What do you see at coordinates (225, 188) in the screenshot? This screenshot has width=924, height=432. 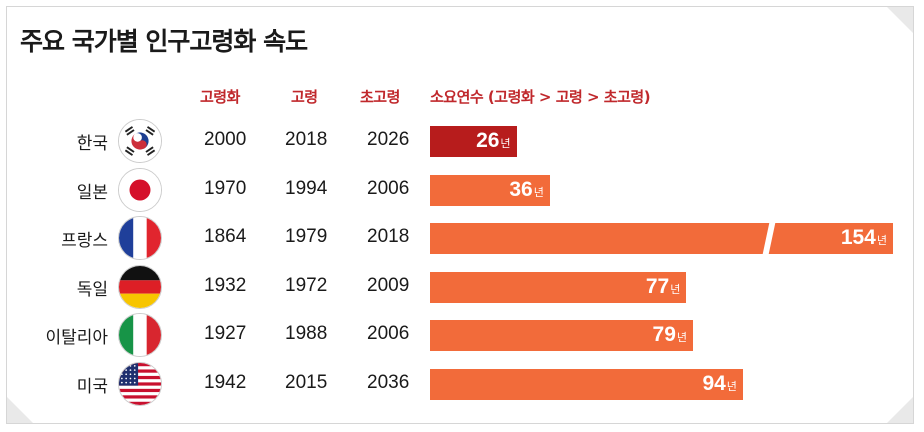 I see `year-aging: 1970` at bounding box center [225, 188].